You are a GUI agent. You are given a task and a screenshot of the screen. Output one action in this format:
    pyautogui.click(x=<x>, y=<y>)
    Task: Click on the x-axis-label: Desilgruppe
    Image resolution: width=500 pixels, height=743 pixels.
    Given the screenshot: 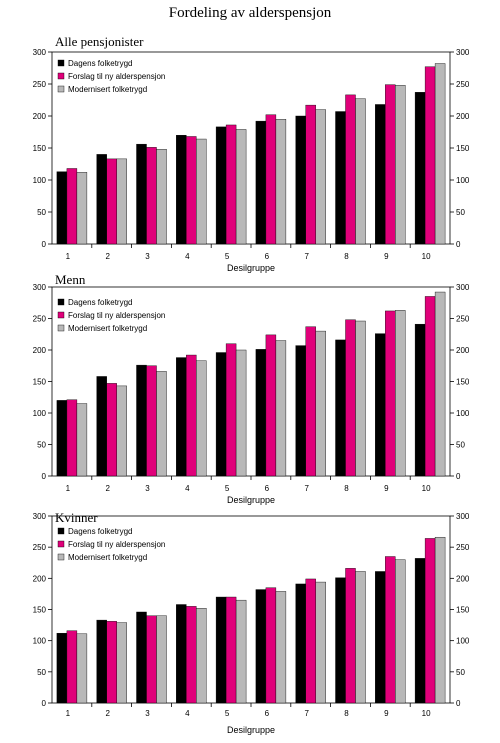 What is the action you would take?
    pyautogui.click(x=251, y=500)
    